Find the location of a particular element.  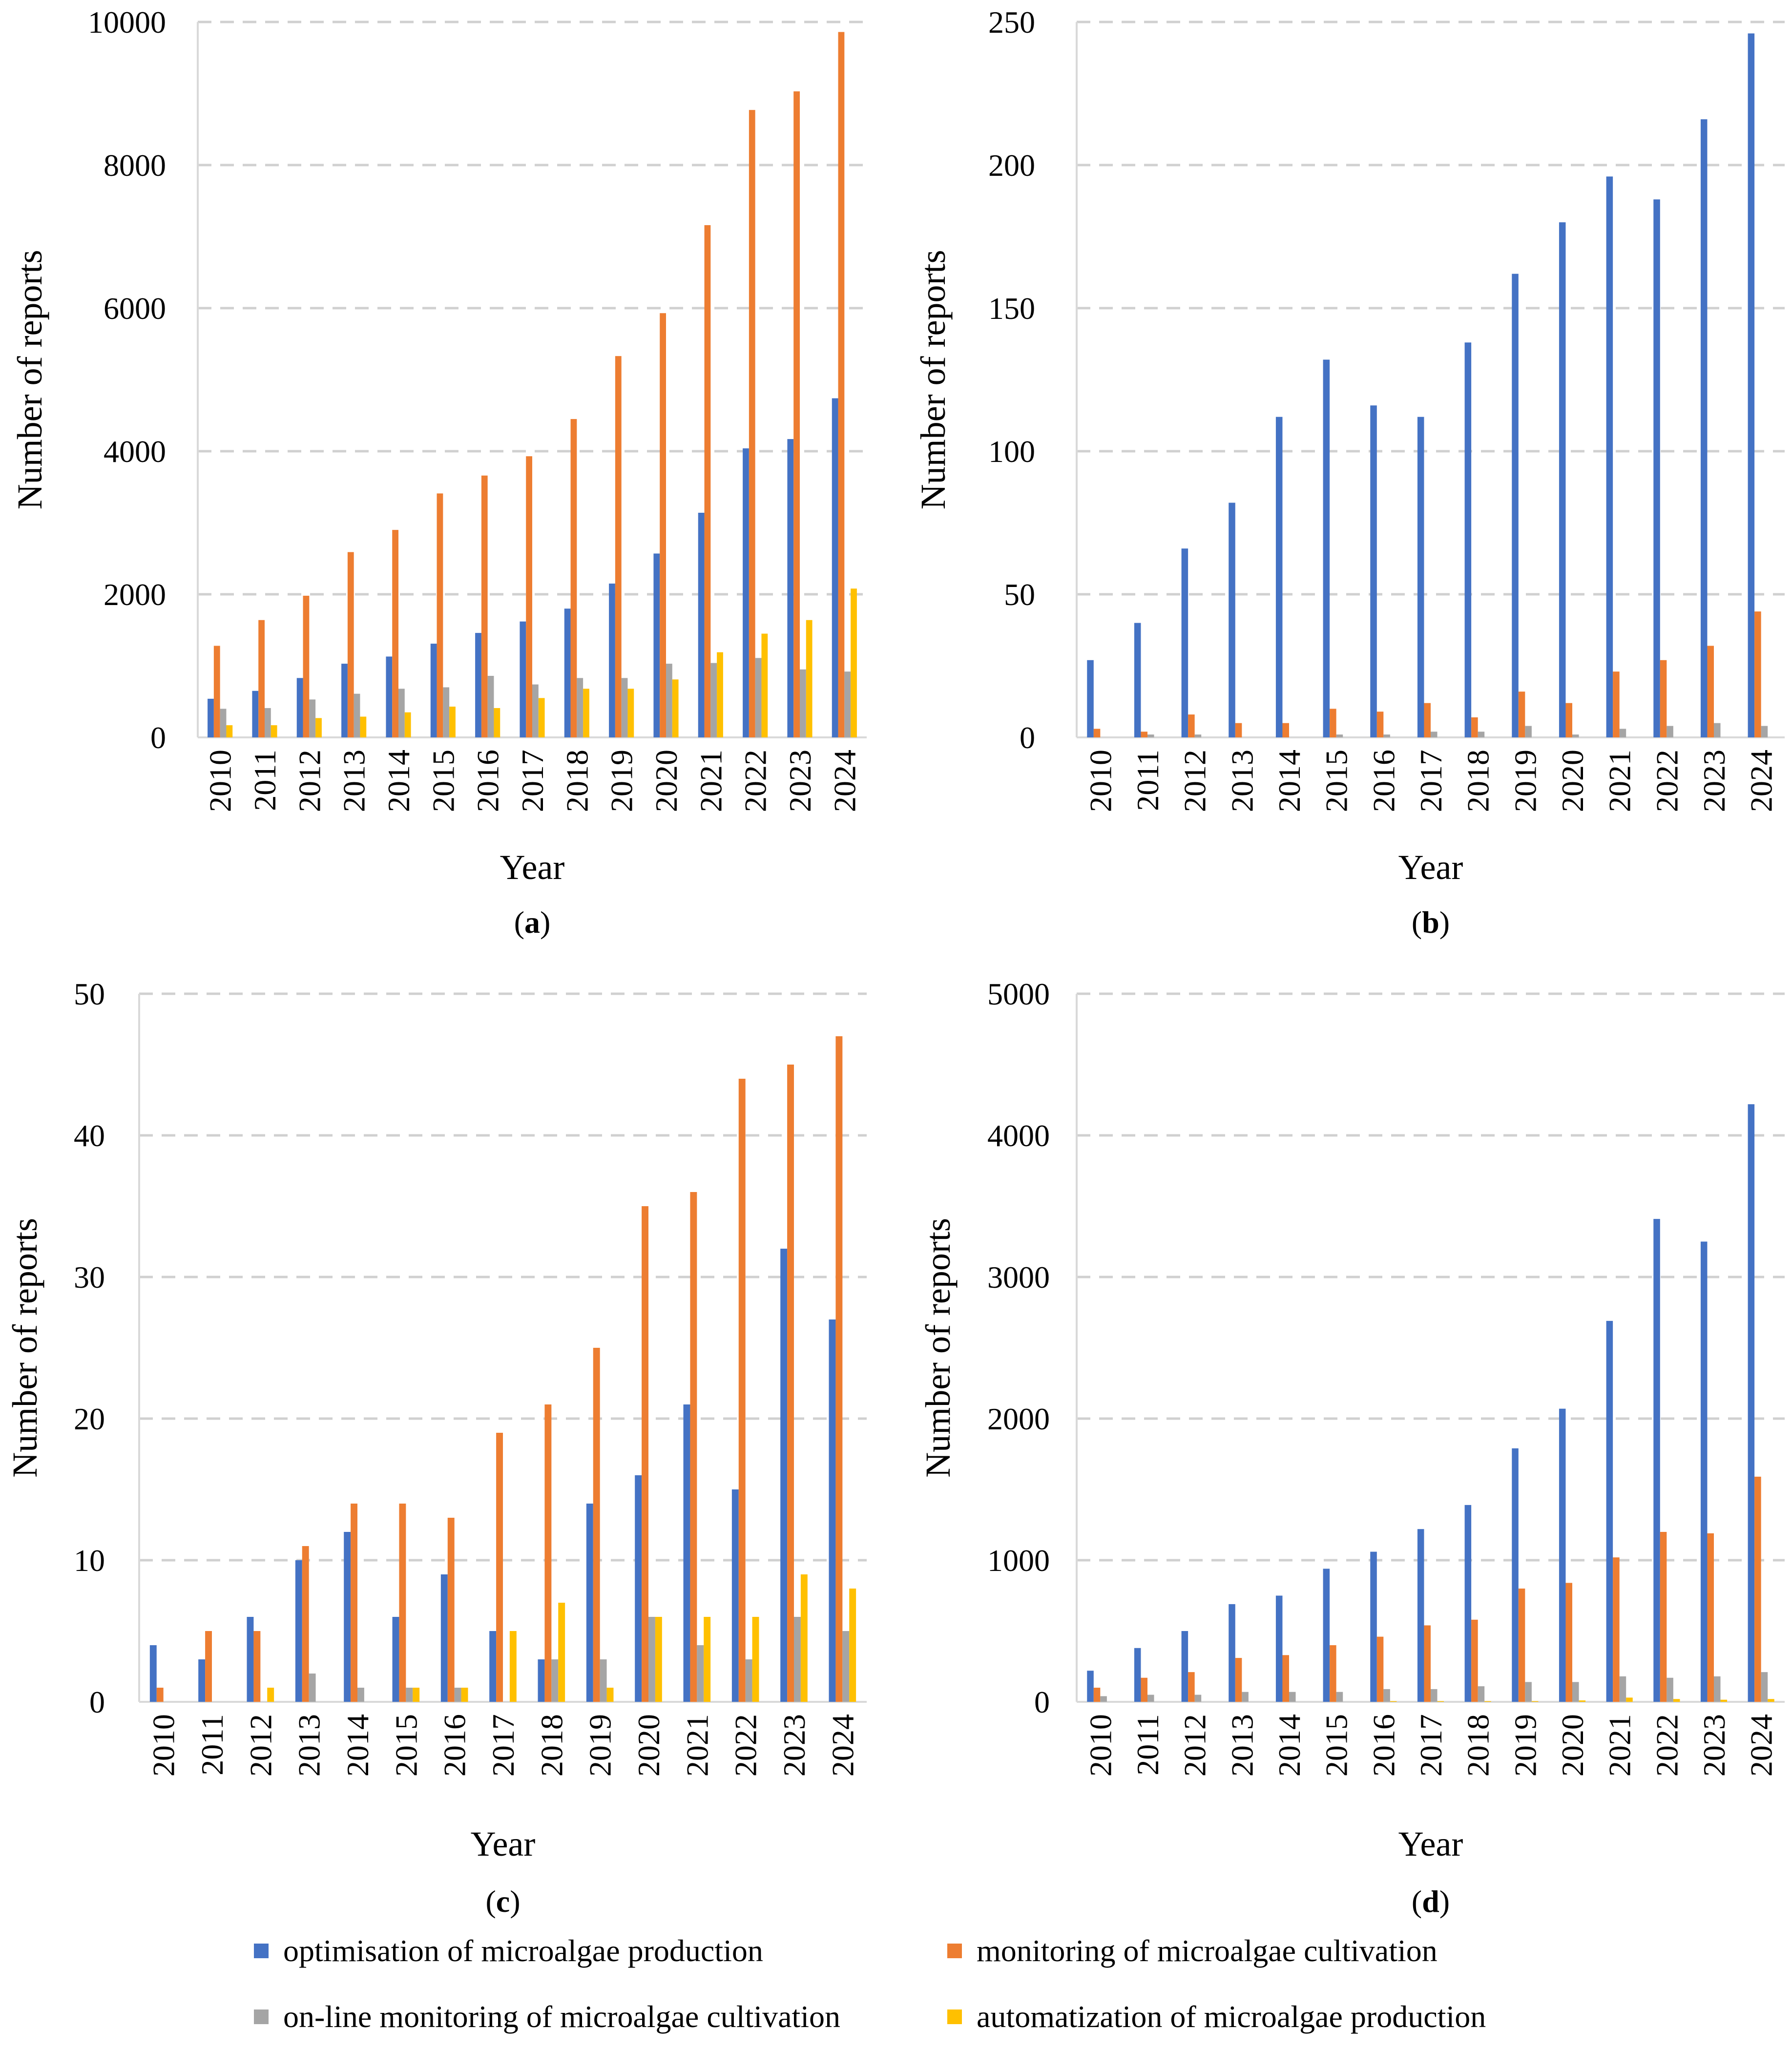

x-tick-label-b-2010: 2010 is located at coordinates (1100, 781).